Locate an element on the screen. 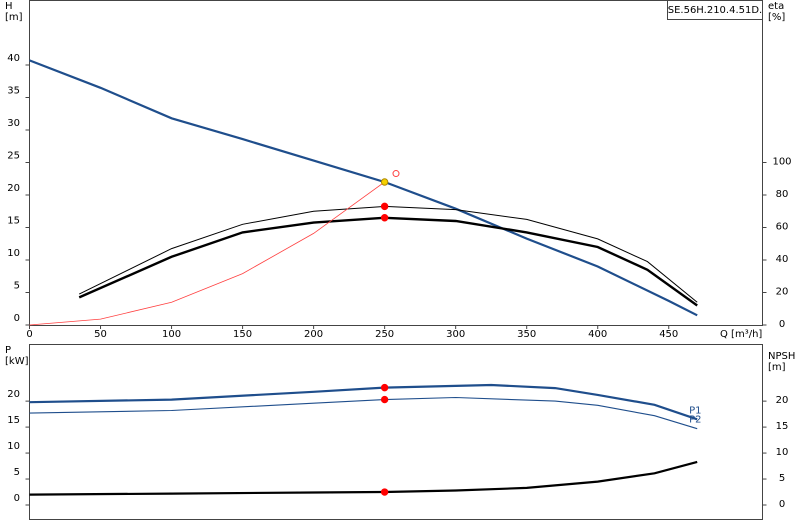 The image size is (800, 520). x-tick-label: 0 is located at coordinates (29, 334).